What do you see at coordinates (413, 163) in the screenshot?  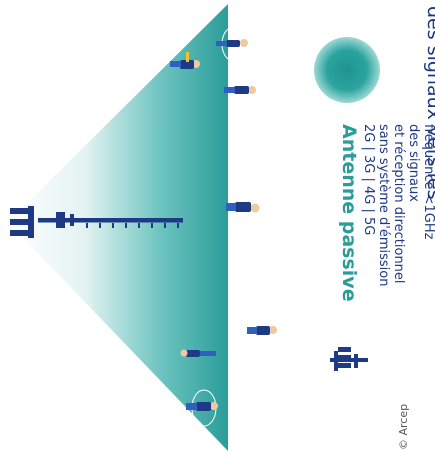 I see `legend-line-4: des signaux` at bounding box center [413, 163].